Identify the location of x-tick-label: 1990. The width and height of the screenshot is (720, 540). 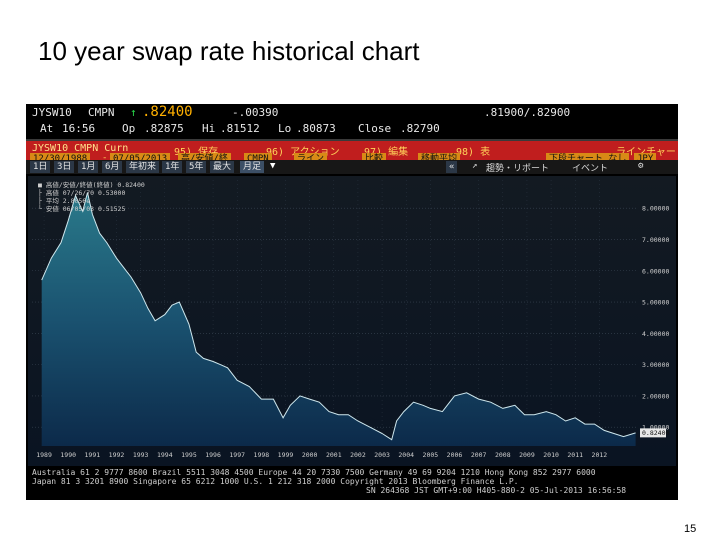
(68, 455).